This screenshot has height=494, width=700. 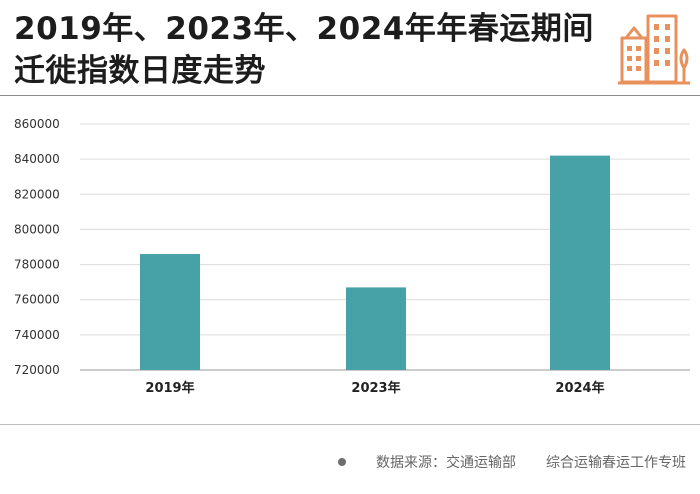 I want to click on y-tick-label: 740000, so click(x=37, y=335).